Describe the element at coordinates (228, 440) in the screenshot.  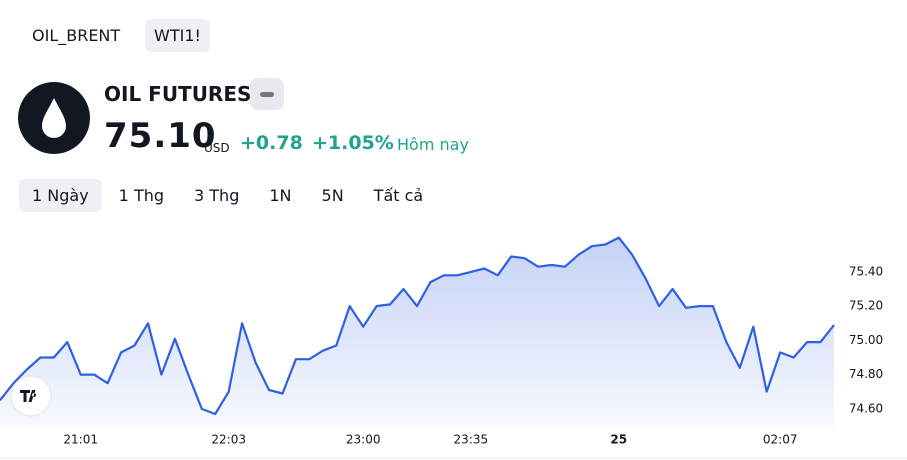
I see `x-tick-label: 22:03` at that location.